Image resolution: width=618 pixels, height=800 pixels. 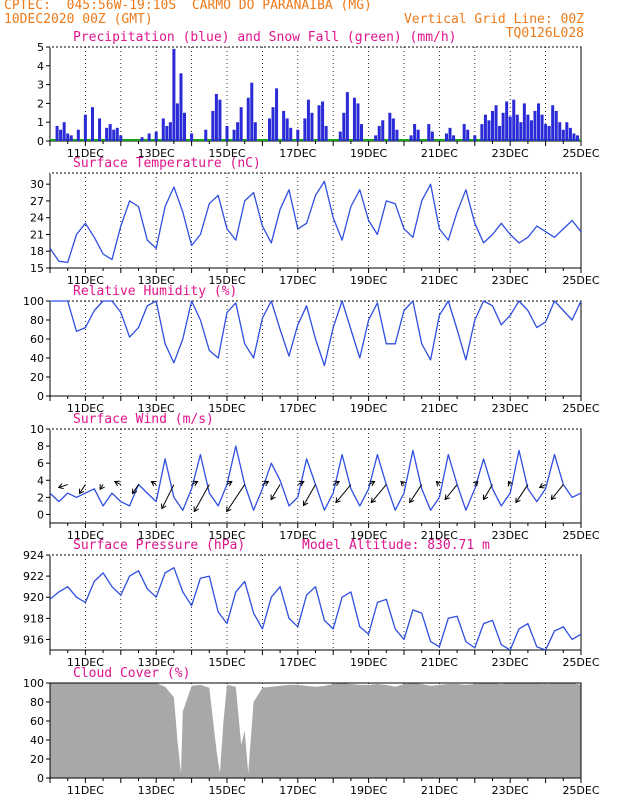 I want to click on ytick-label: 21, so click(x=37, y=234).